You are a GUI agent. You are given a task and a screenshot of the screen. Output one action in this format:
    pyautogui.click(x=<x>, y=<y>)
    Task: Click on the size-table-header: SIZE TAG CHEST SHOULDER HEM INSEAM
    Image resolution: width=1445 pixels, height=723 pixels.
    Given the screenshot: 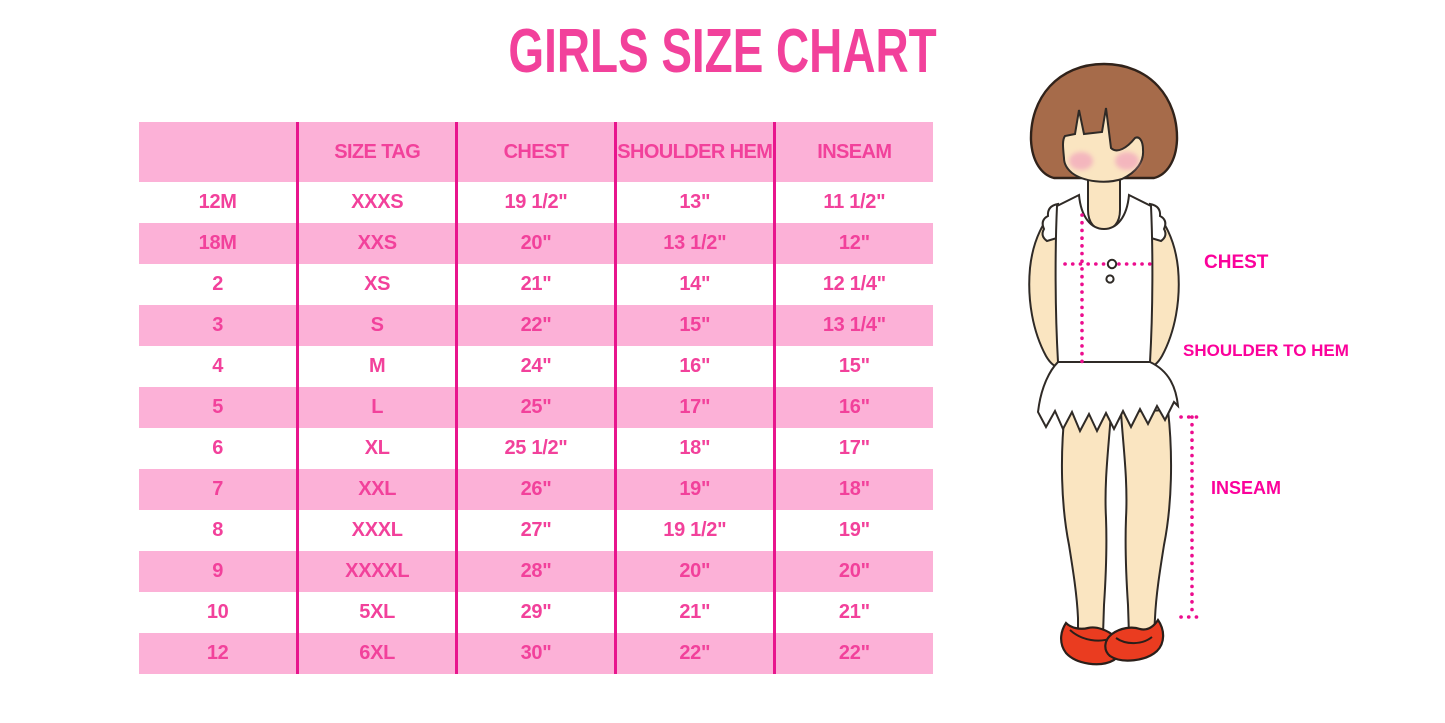 What is the action you would take?
    pyautogui.click(x=536, y=152)
    